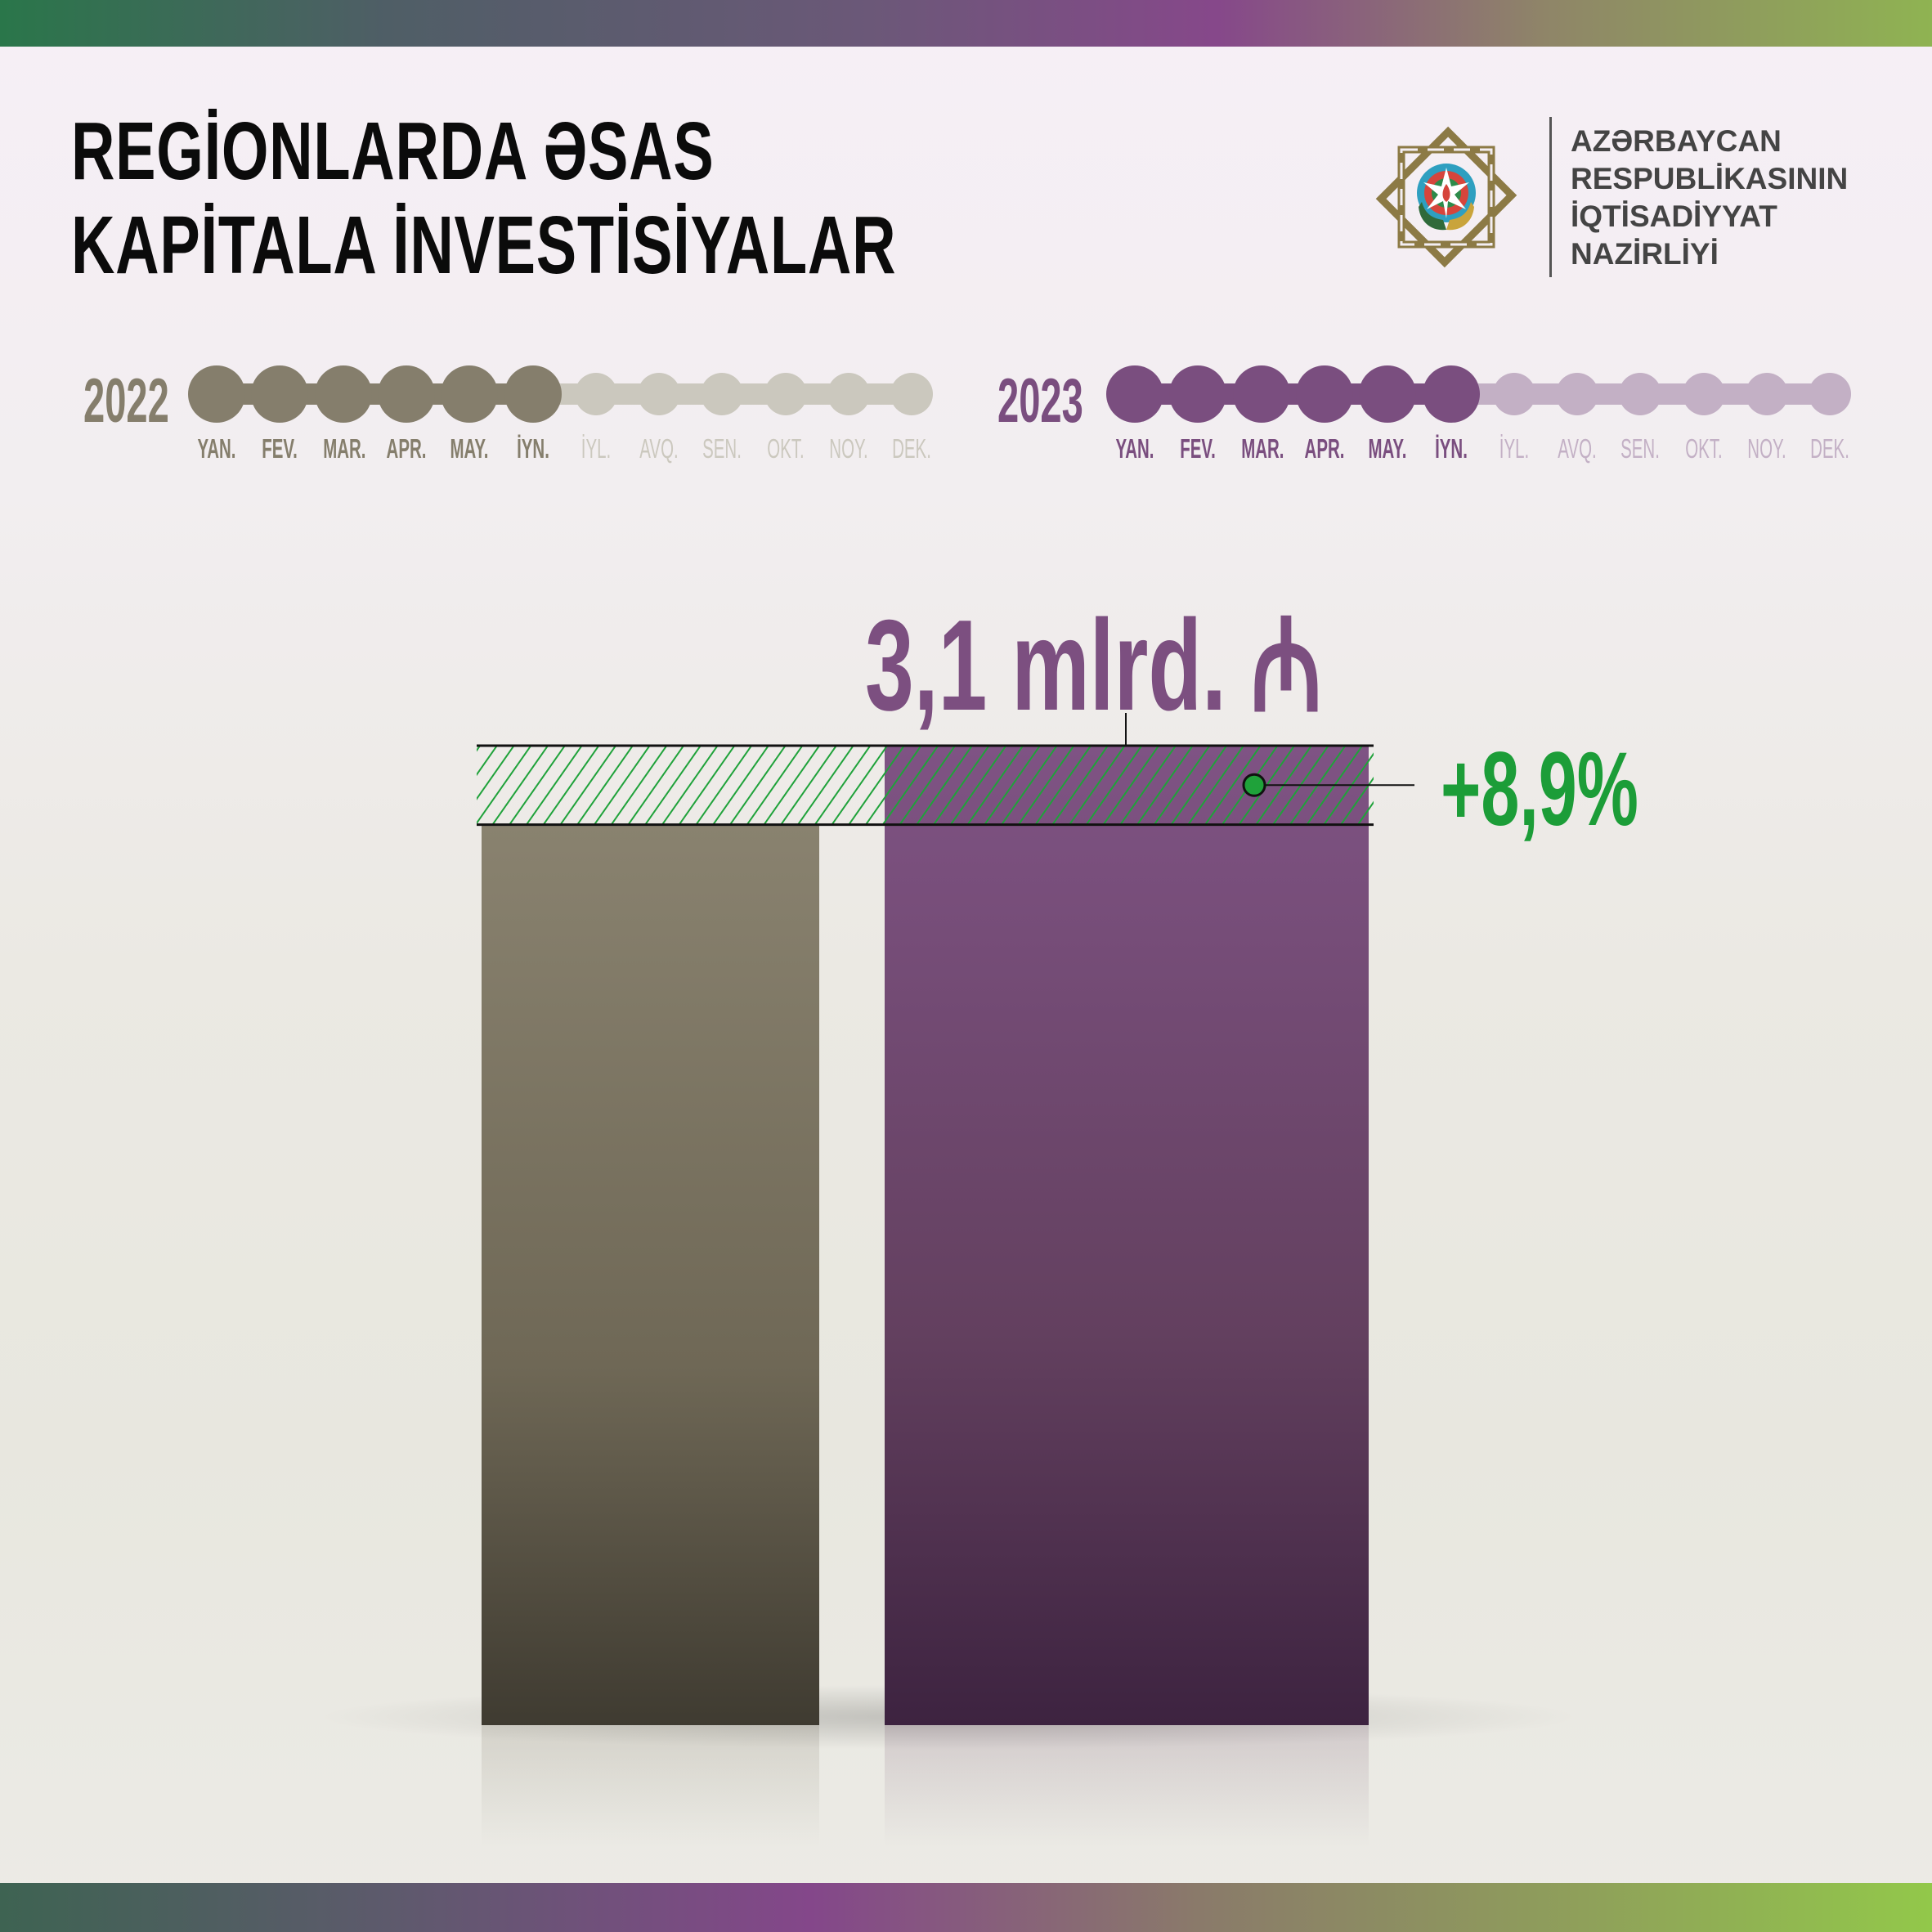  Describe the element at coordinates (126, 401) in the screenshot. I see `timeline-year-label: 2022` at that location.